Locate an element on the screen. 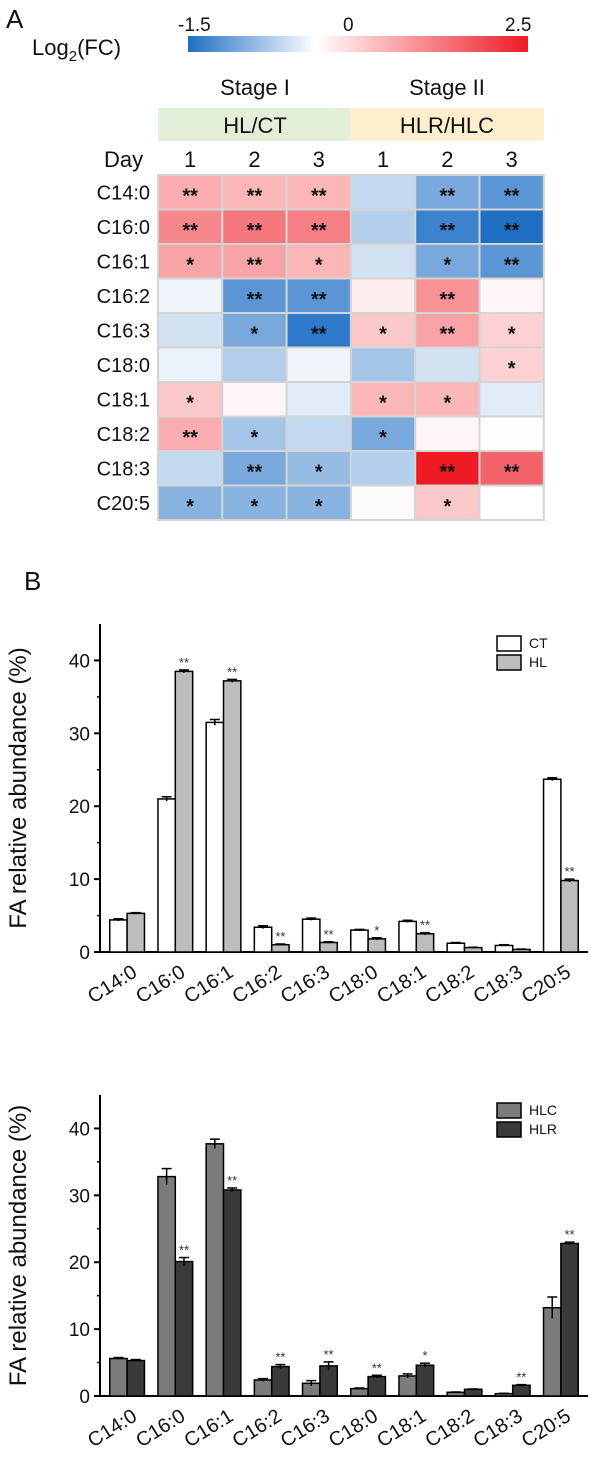 The height and width of the screenshot is (1469, 596). day-label-4: 1 is located at coordinates (383, 159).